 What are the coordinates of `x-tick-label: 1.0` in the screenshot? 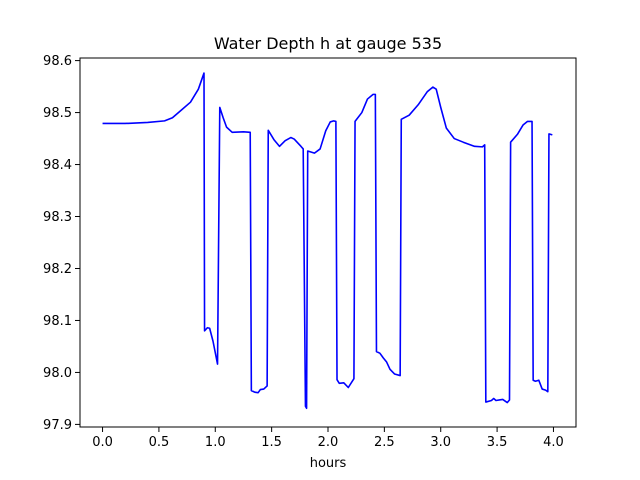 It's located at (215, 442).